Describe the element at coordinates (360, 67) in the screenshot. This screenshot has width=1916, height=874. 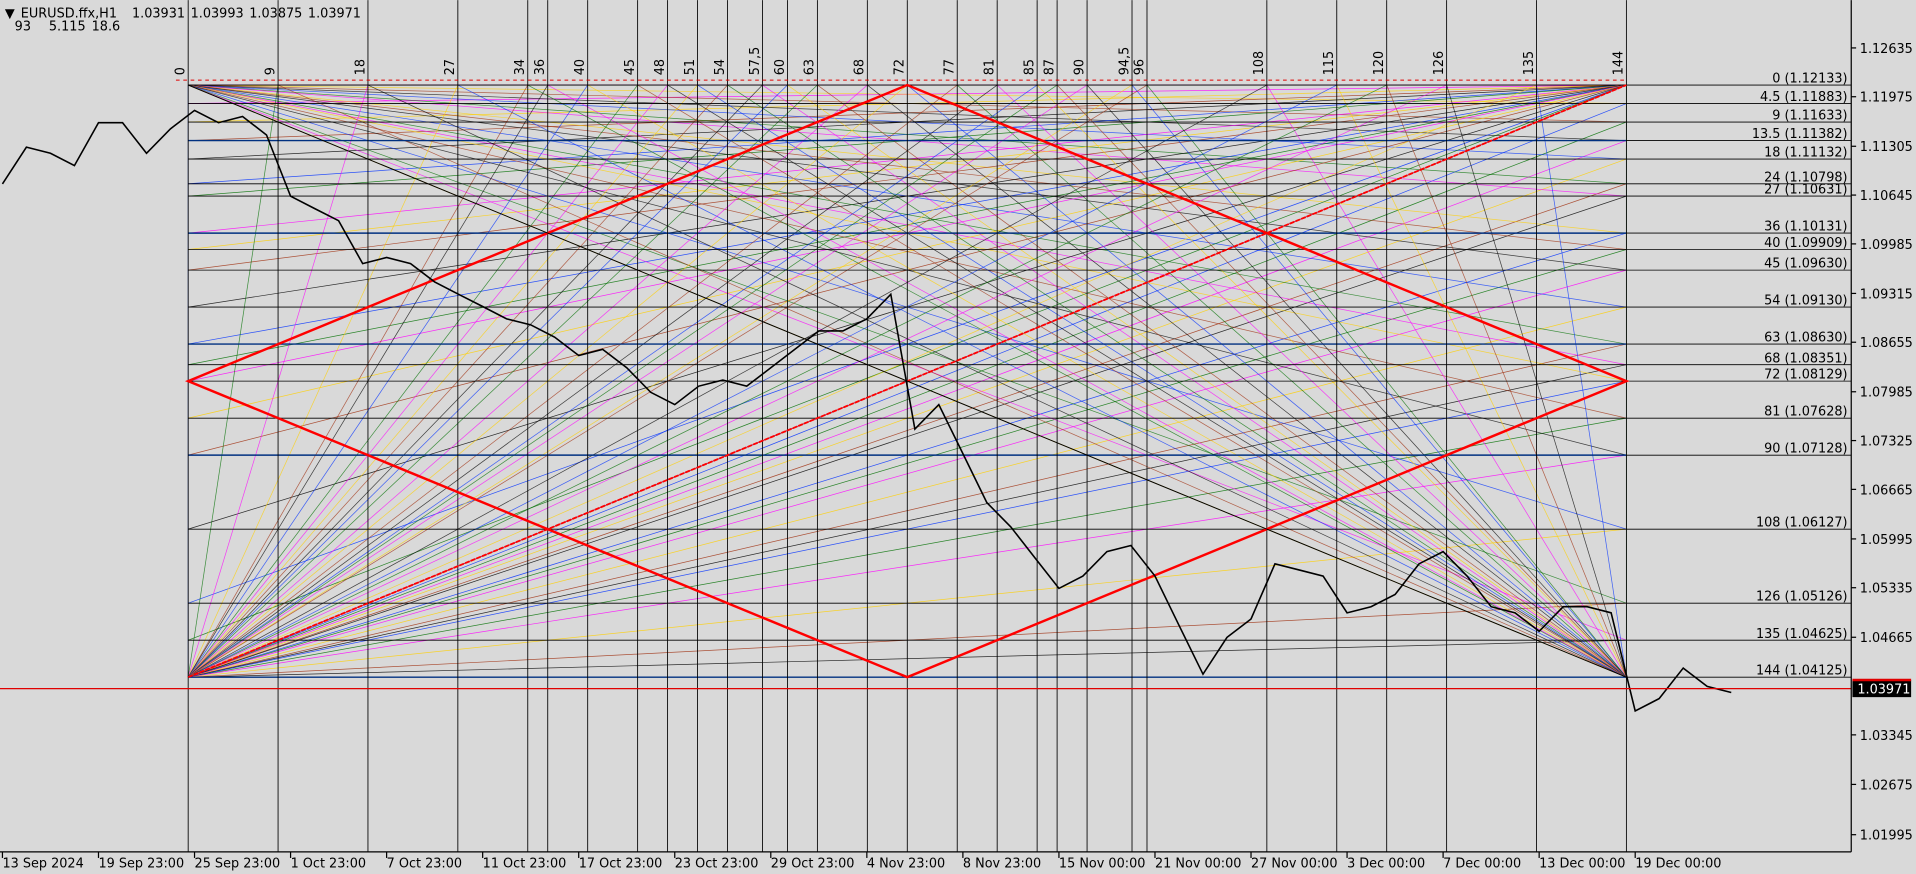
I see `gann-time-label: 18` at that location.